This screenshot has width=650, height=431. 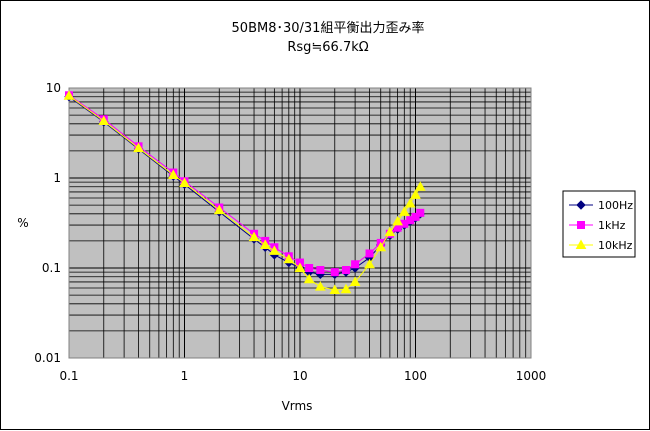 I want to click on x-tick-label: 100, so click(x=415, y=376).